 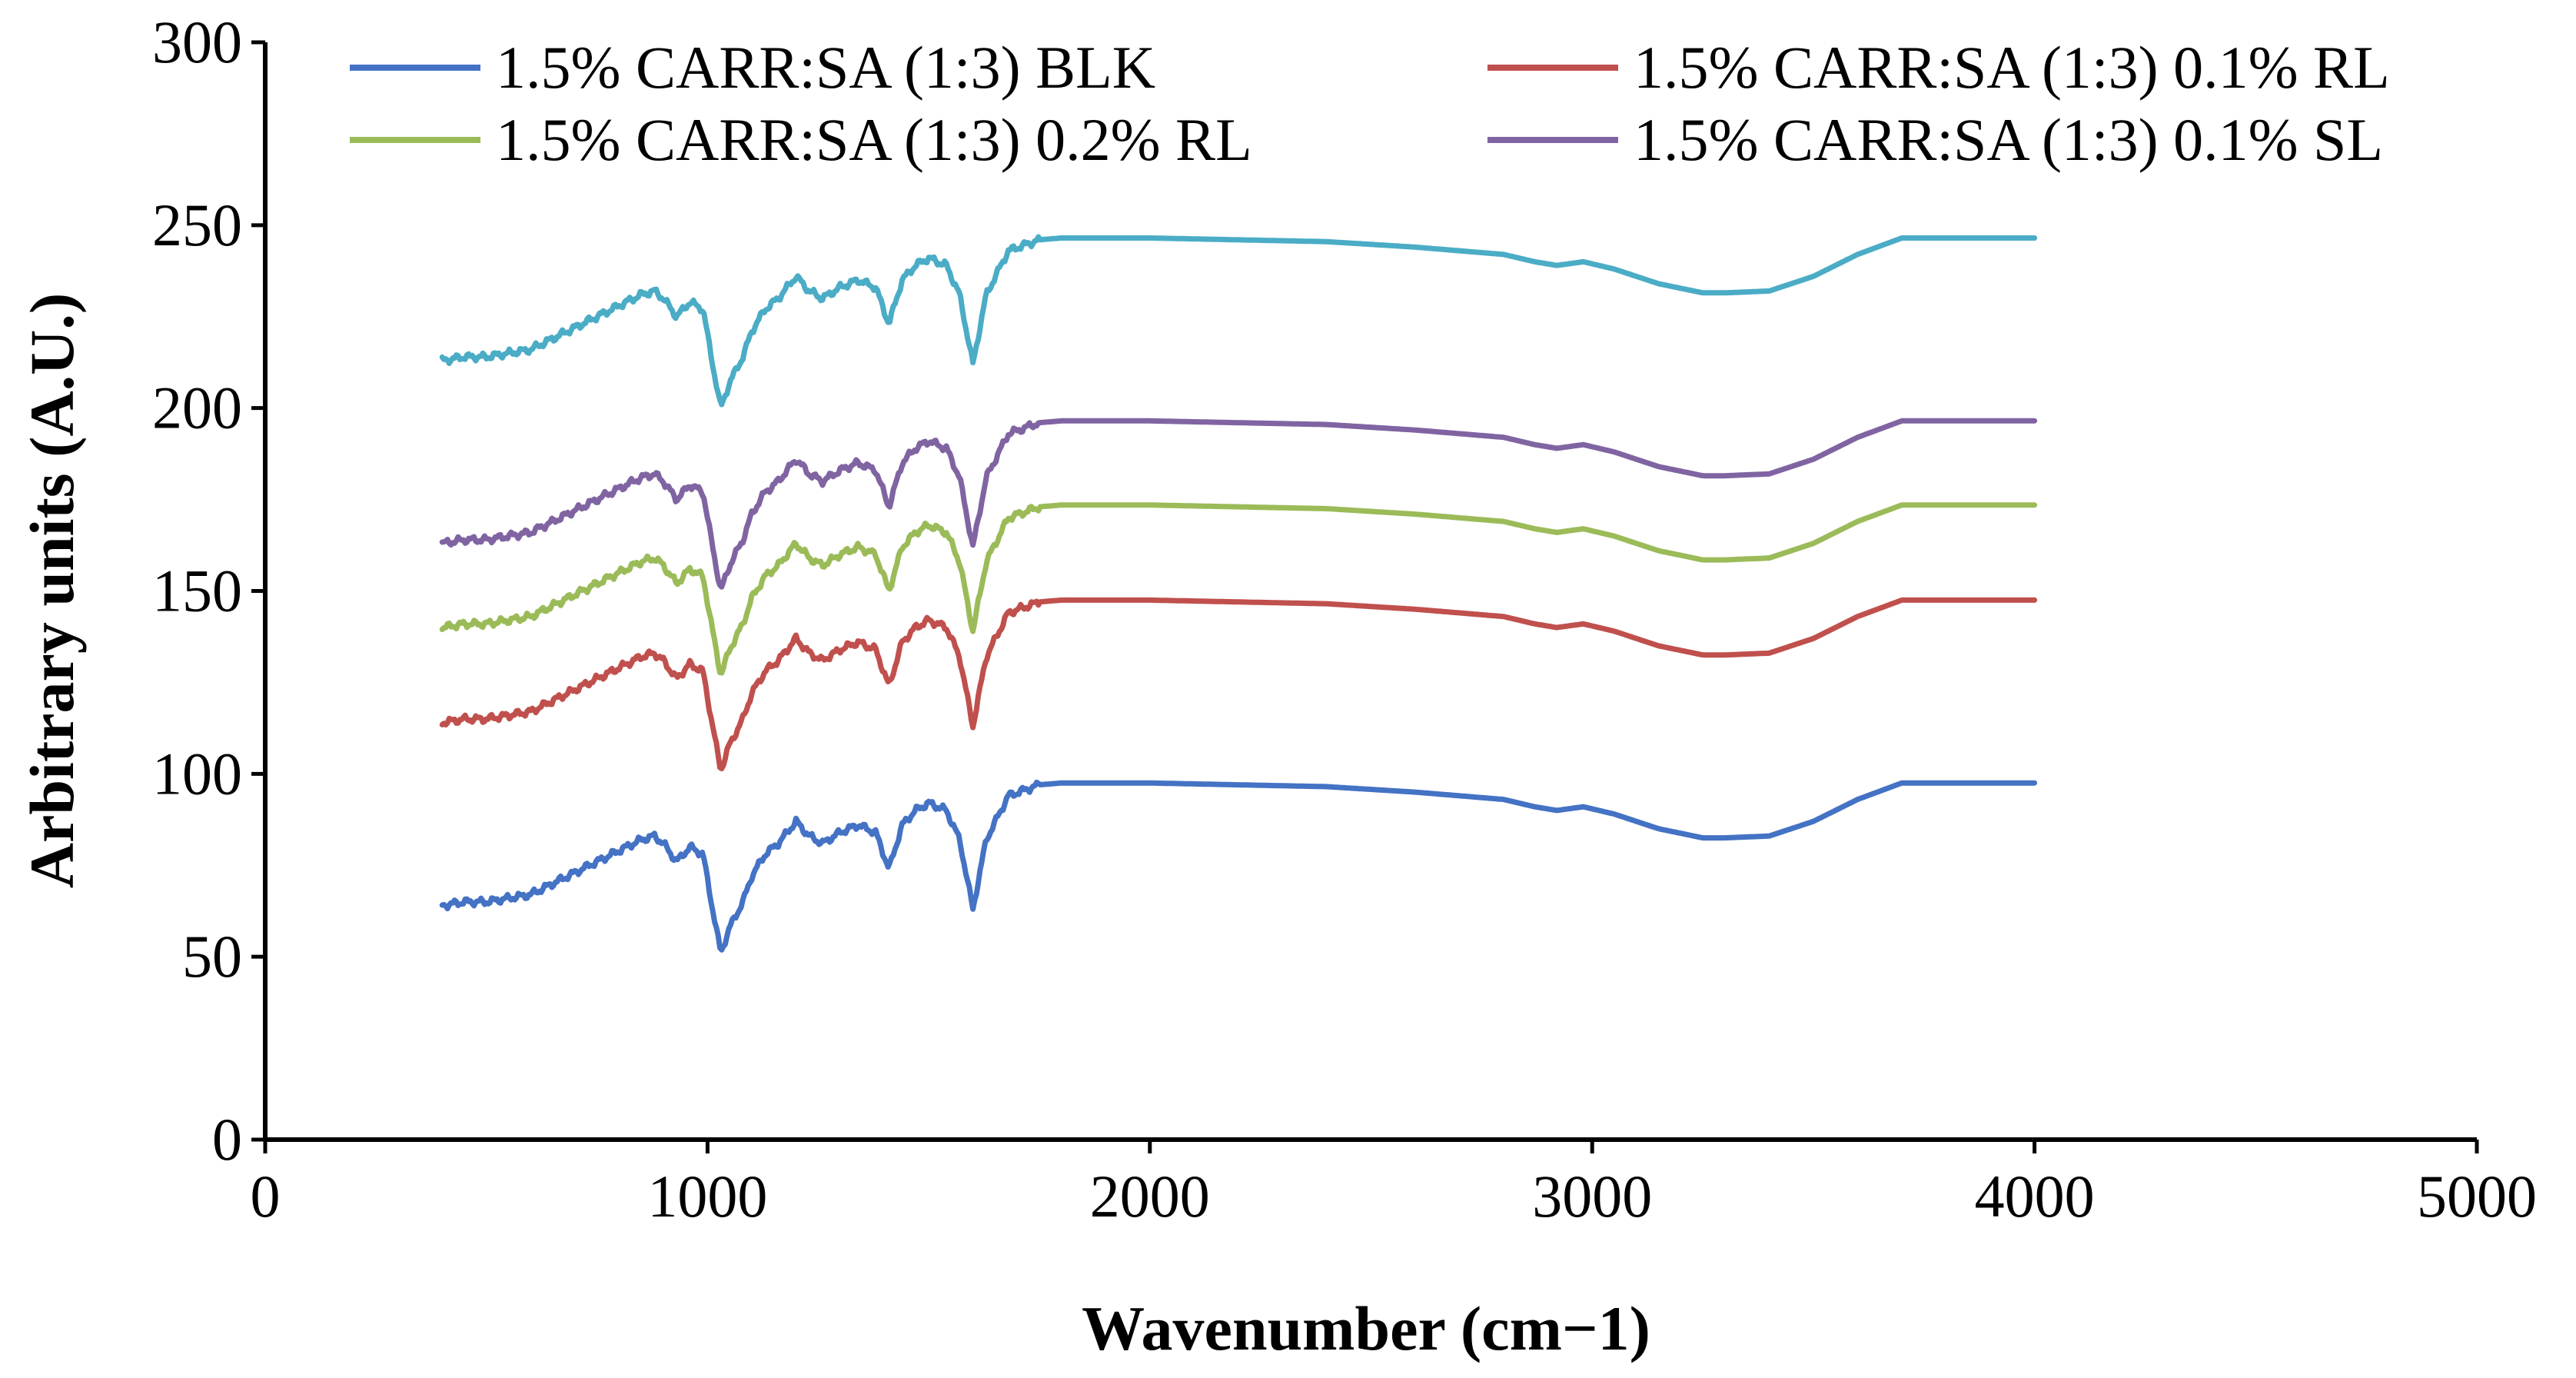 What do you see at coordinates (1366, 1328) in the screenshot?
I see `x-axis-title: Wavenumber (cm−1)` at bounding box center [1366, 1328].